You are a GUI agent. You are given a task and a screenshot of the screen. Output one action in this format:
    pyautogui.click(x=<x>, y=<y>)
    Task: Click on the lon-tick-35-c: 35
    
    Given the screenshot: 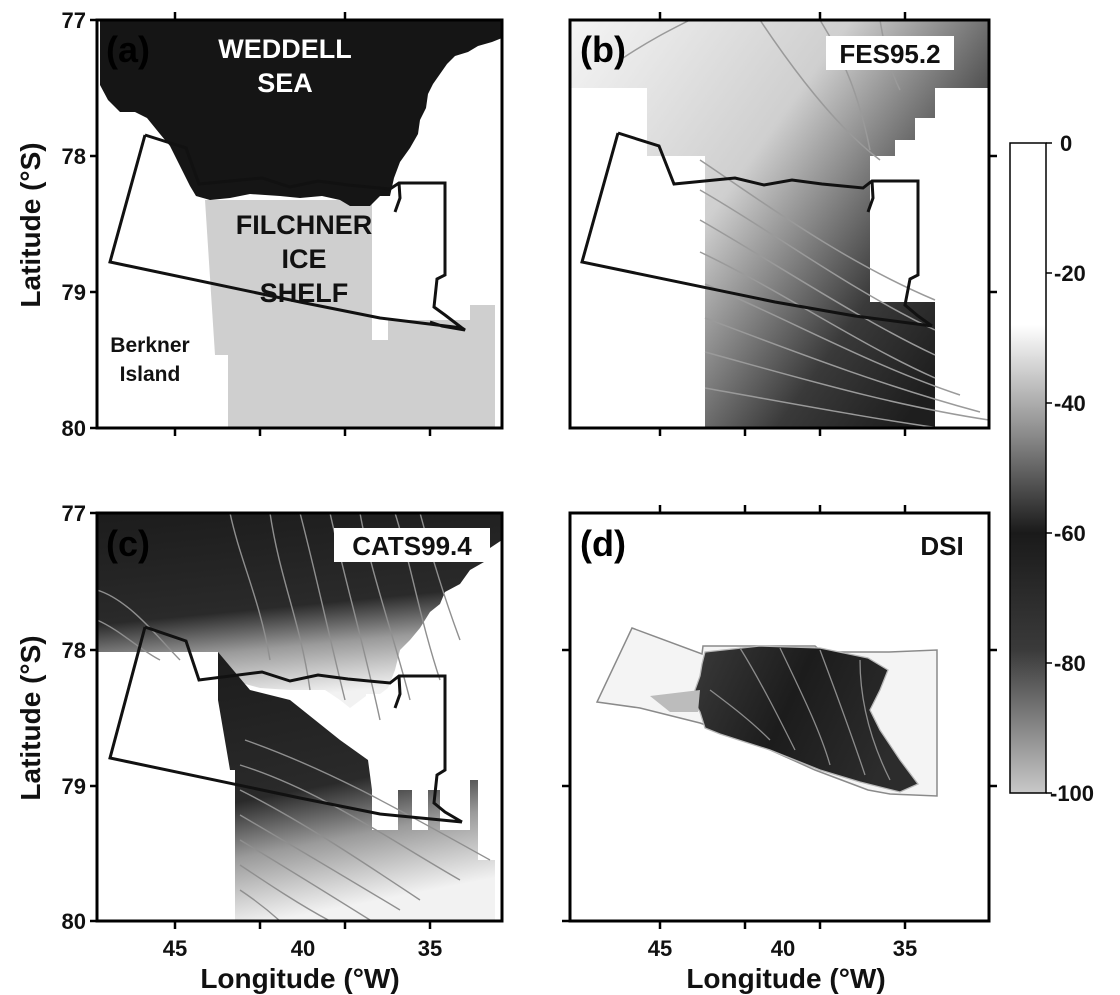 What is the action you would take?
    pyautogui.click(x=430, y=948)
    